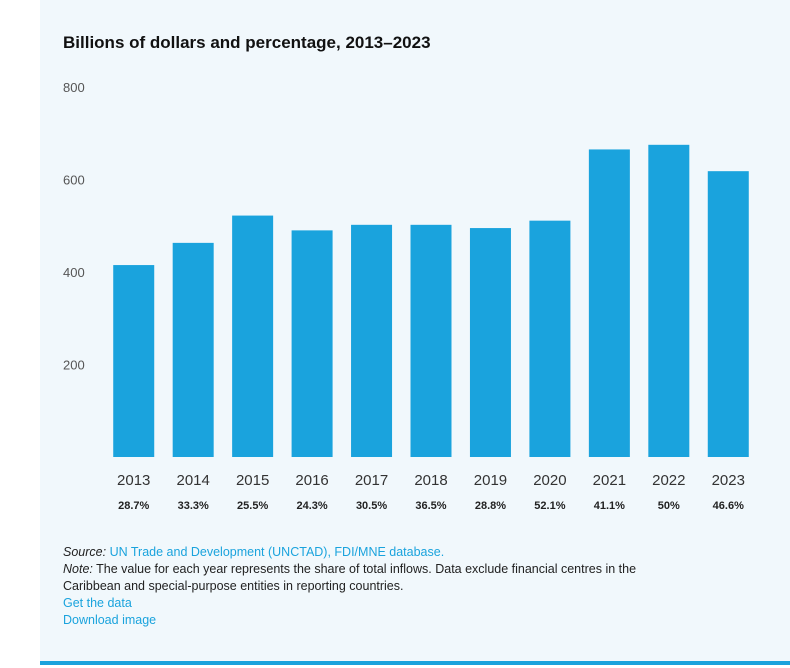 This screenshot has width=790, height=668. Describe the element at coordinates (490, 480) in the screenshot. I see `x-tick-label: 2019` at that location.